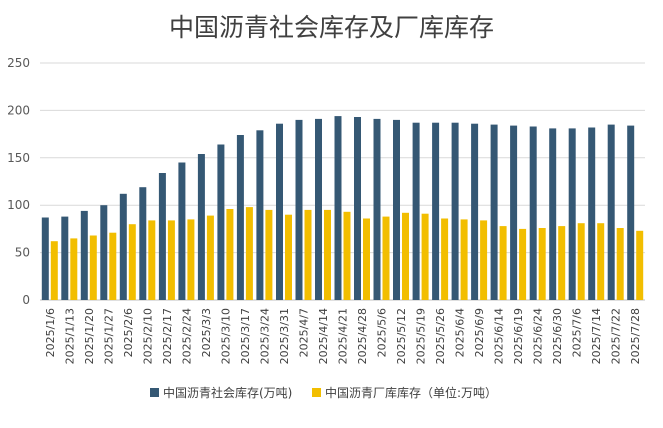  I want to click on x-tick-label: 2025/3/10, so click(225, 336).